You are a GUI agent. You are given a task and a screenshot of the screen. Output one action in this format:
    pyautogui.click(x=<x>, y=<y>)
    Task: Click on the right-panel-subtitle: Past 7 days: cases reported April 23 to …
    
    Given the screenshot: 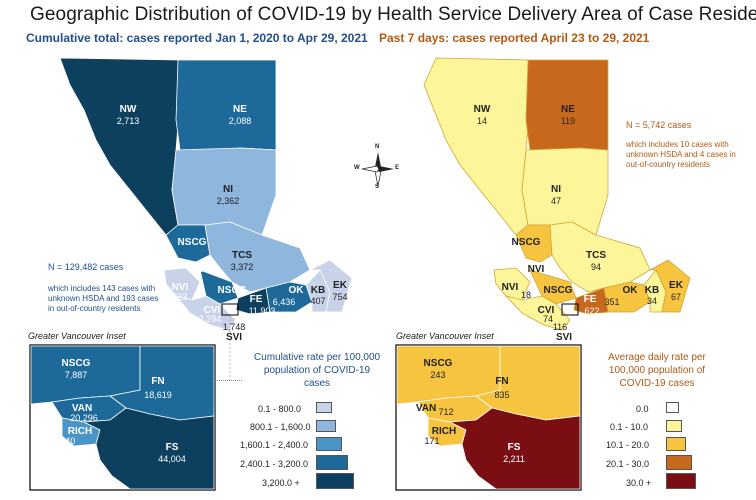 What is the action you would take?
    pyautogui.click(x=514, y=38)
    